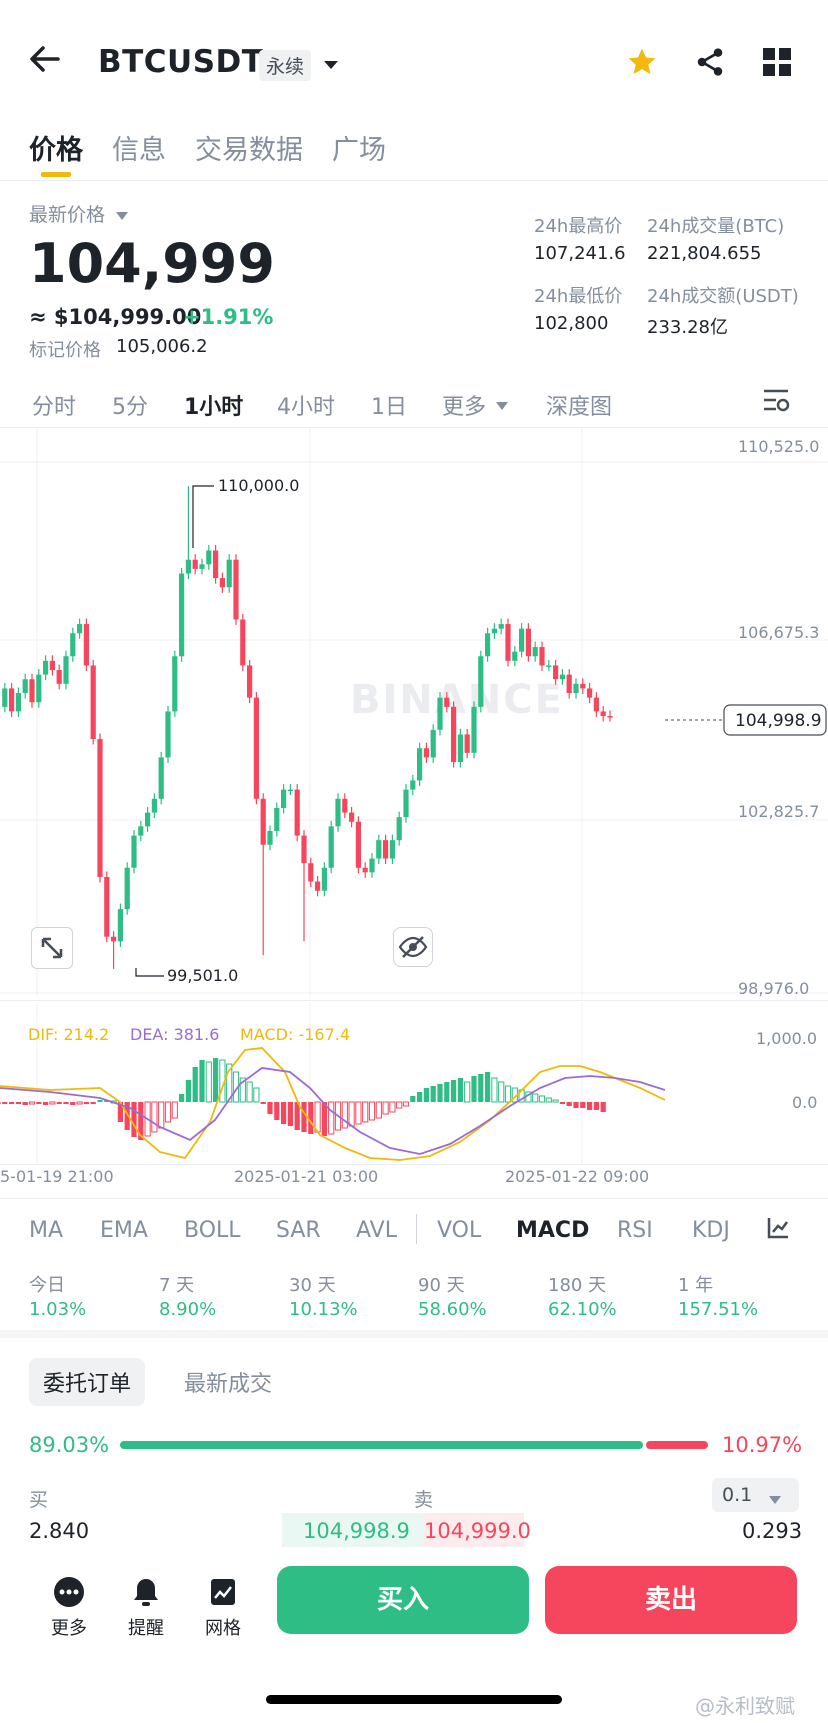  What do you see at coordinates (87, 1382) in the screenshot?
I see `tab-orders: 委托订单` at bounding box center [87, 1382].